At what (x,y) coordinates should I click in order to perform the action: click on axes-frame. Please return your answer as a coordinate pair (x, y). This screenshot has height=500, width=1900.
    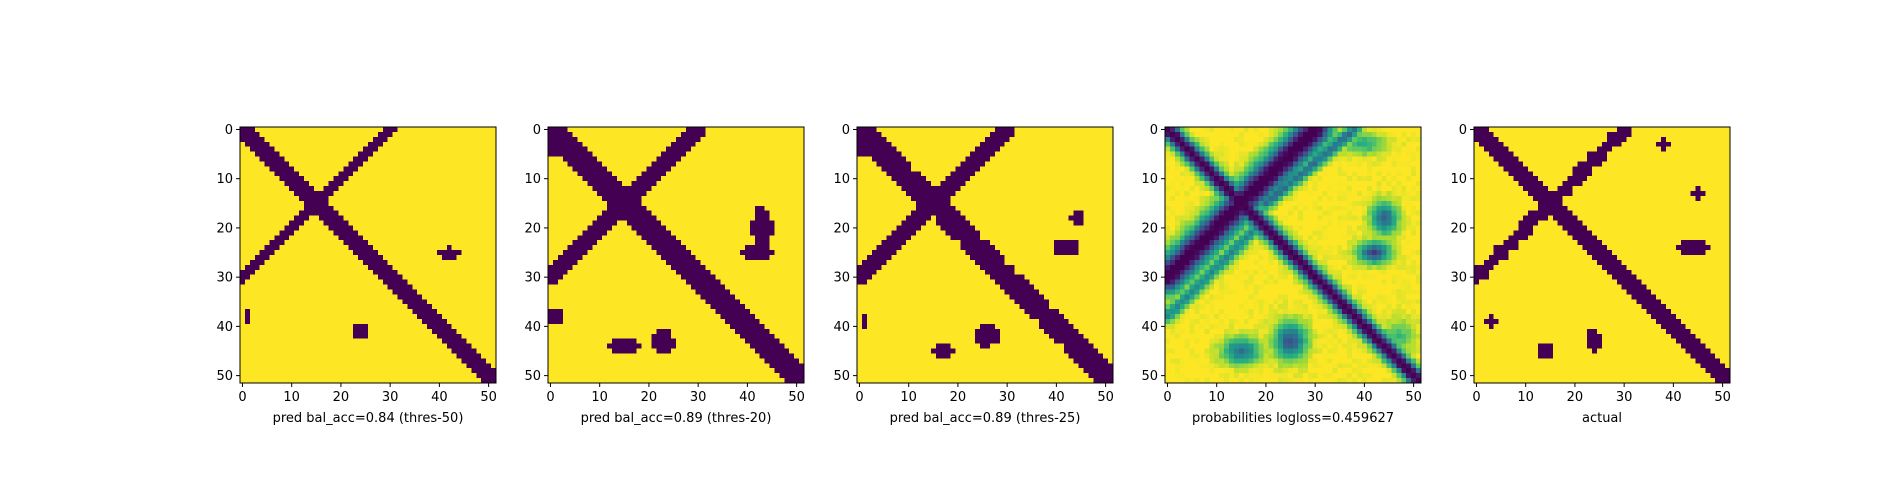
    Looking at the image, I should click on (368, 255).